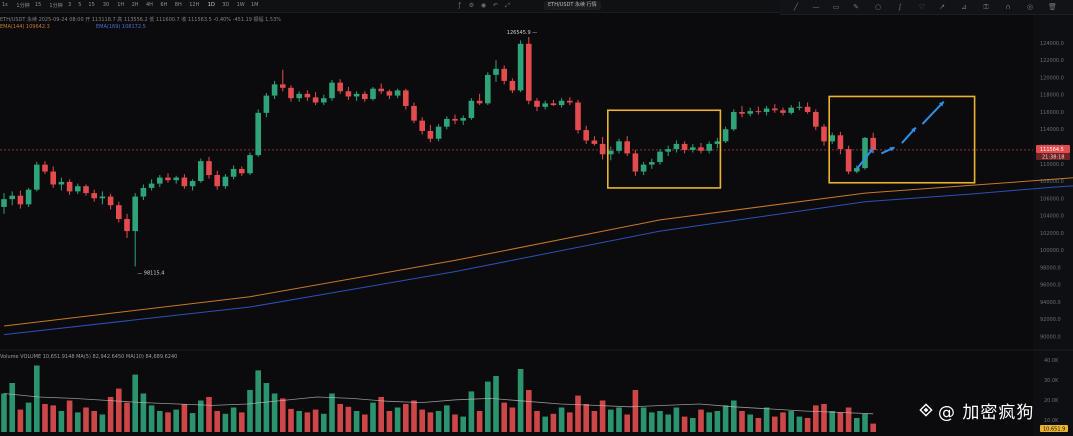  Describe the element at coordinates (5, 5) in the screenshot. I see `timeframe-0: 1s` at that location.